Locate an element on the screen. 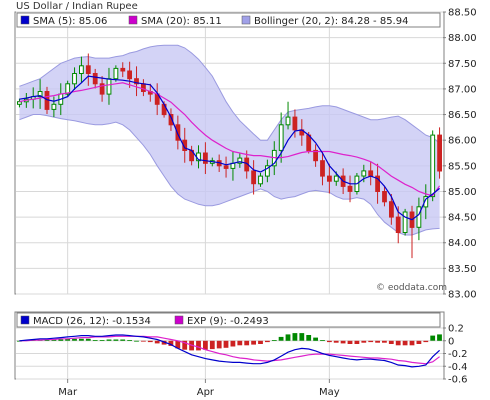 The image size is (490, 400). macd-line is located at coordinates (230, 351).